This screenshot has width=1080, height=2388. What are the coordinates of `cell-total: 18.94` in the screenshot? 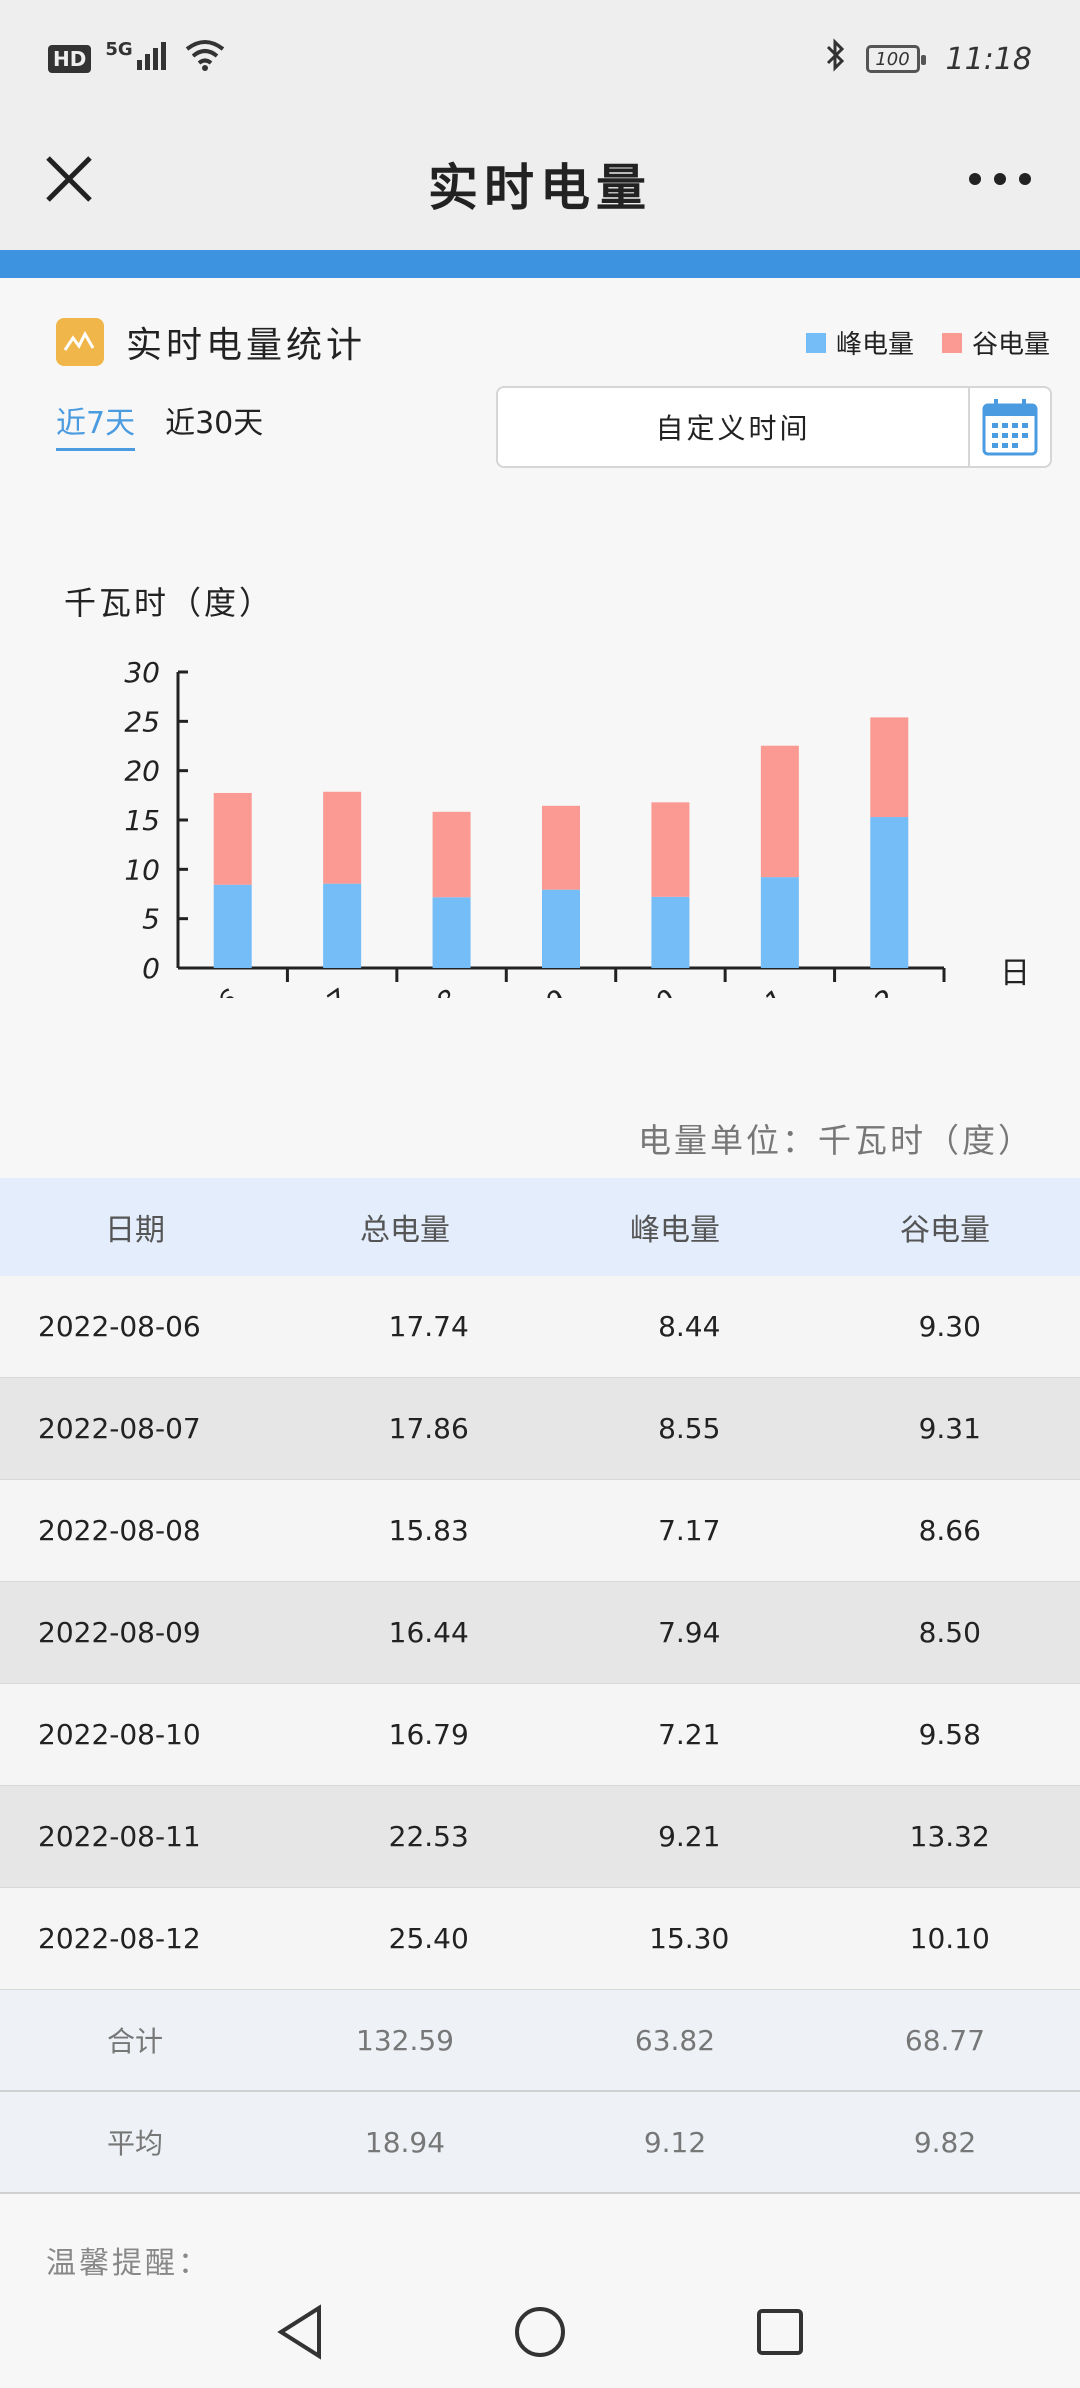 It's located at (405, 2142).